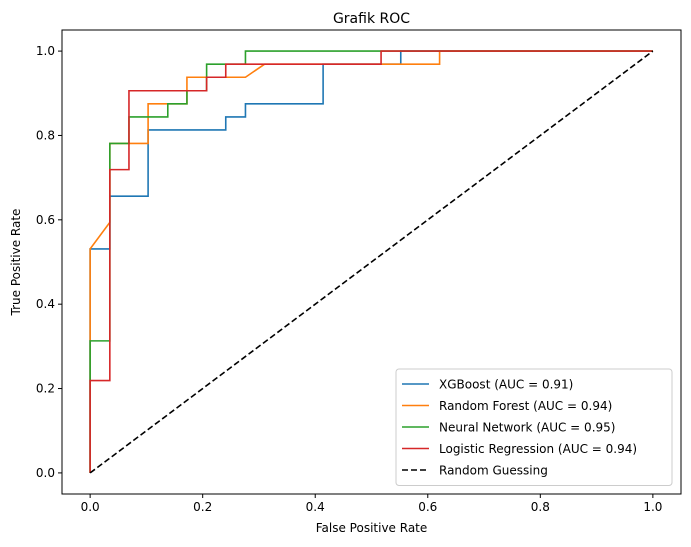  Describe the element at coordinates (45, 51) in the screenshot. I see `y-tick-label: 1.0` at that location.